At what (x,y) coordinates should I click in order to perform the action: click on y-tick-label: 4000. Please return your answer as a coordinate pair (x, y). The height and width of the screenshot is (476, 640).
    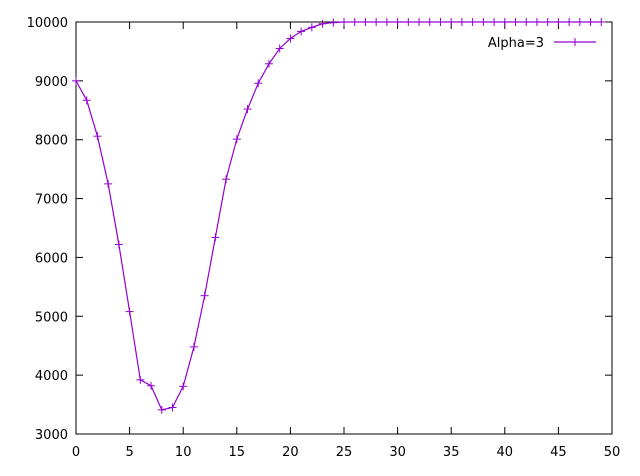
    Looking at the image, I should click on (51, 376).